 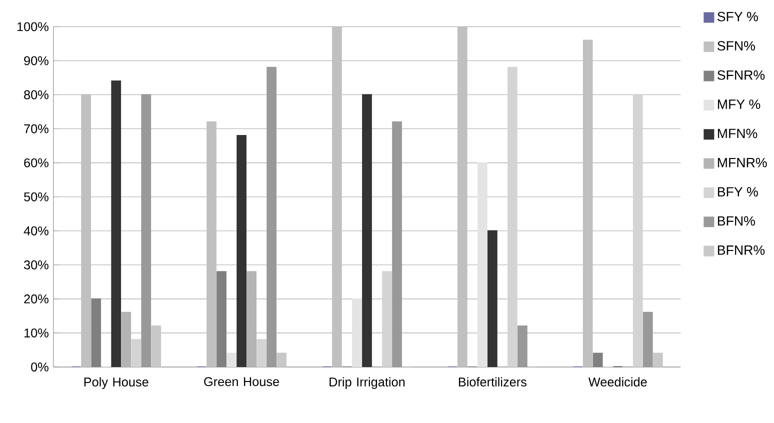 What do you see at coordinates (36, 231) in the screenshot?
I see `y-tick-label: 40%` at bounding box center [36, 231].